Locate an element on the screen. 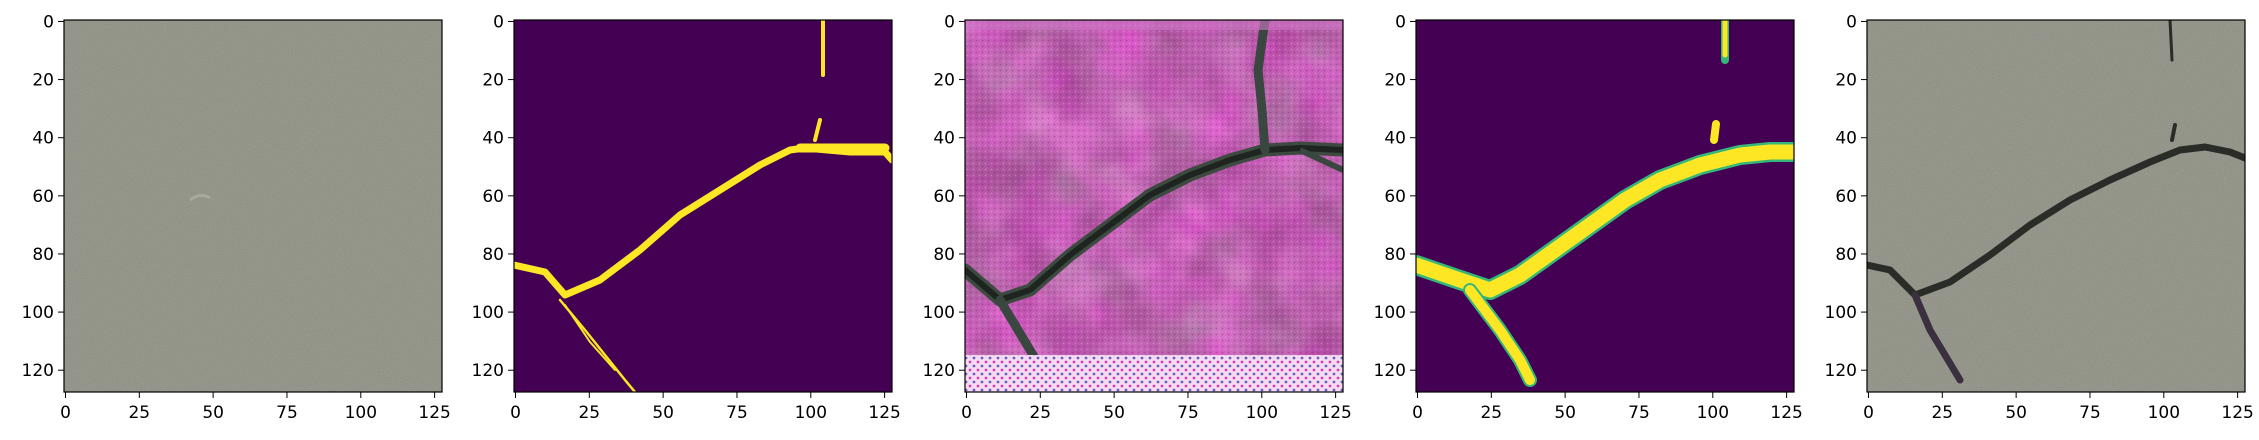 The image size is (2259, 440). mask-background is located at coordinates (703, 206).